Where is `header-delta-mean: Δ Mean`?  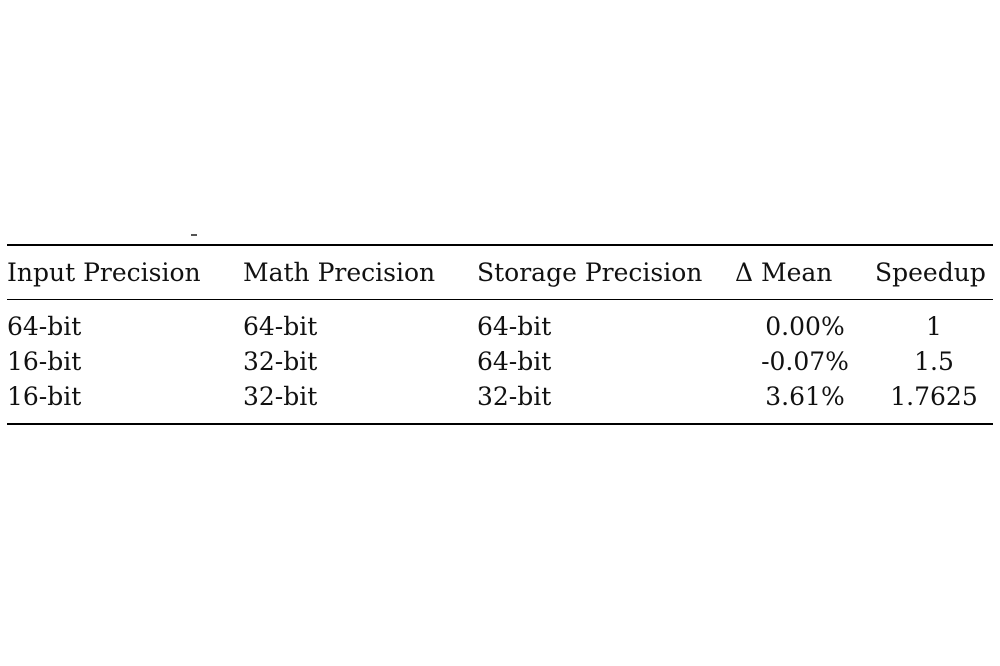 header-delta-mean: Δ Mean is located at coordinates (784, 272).